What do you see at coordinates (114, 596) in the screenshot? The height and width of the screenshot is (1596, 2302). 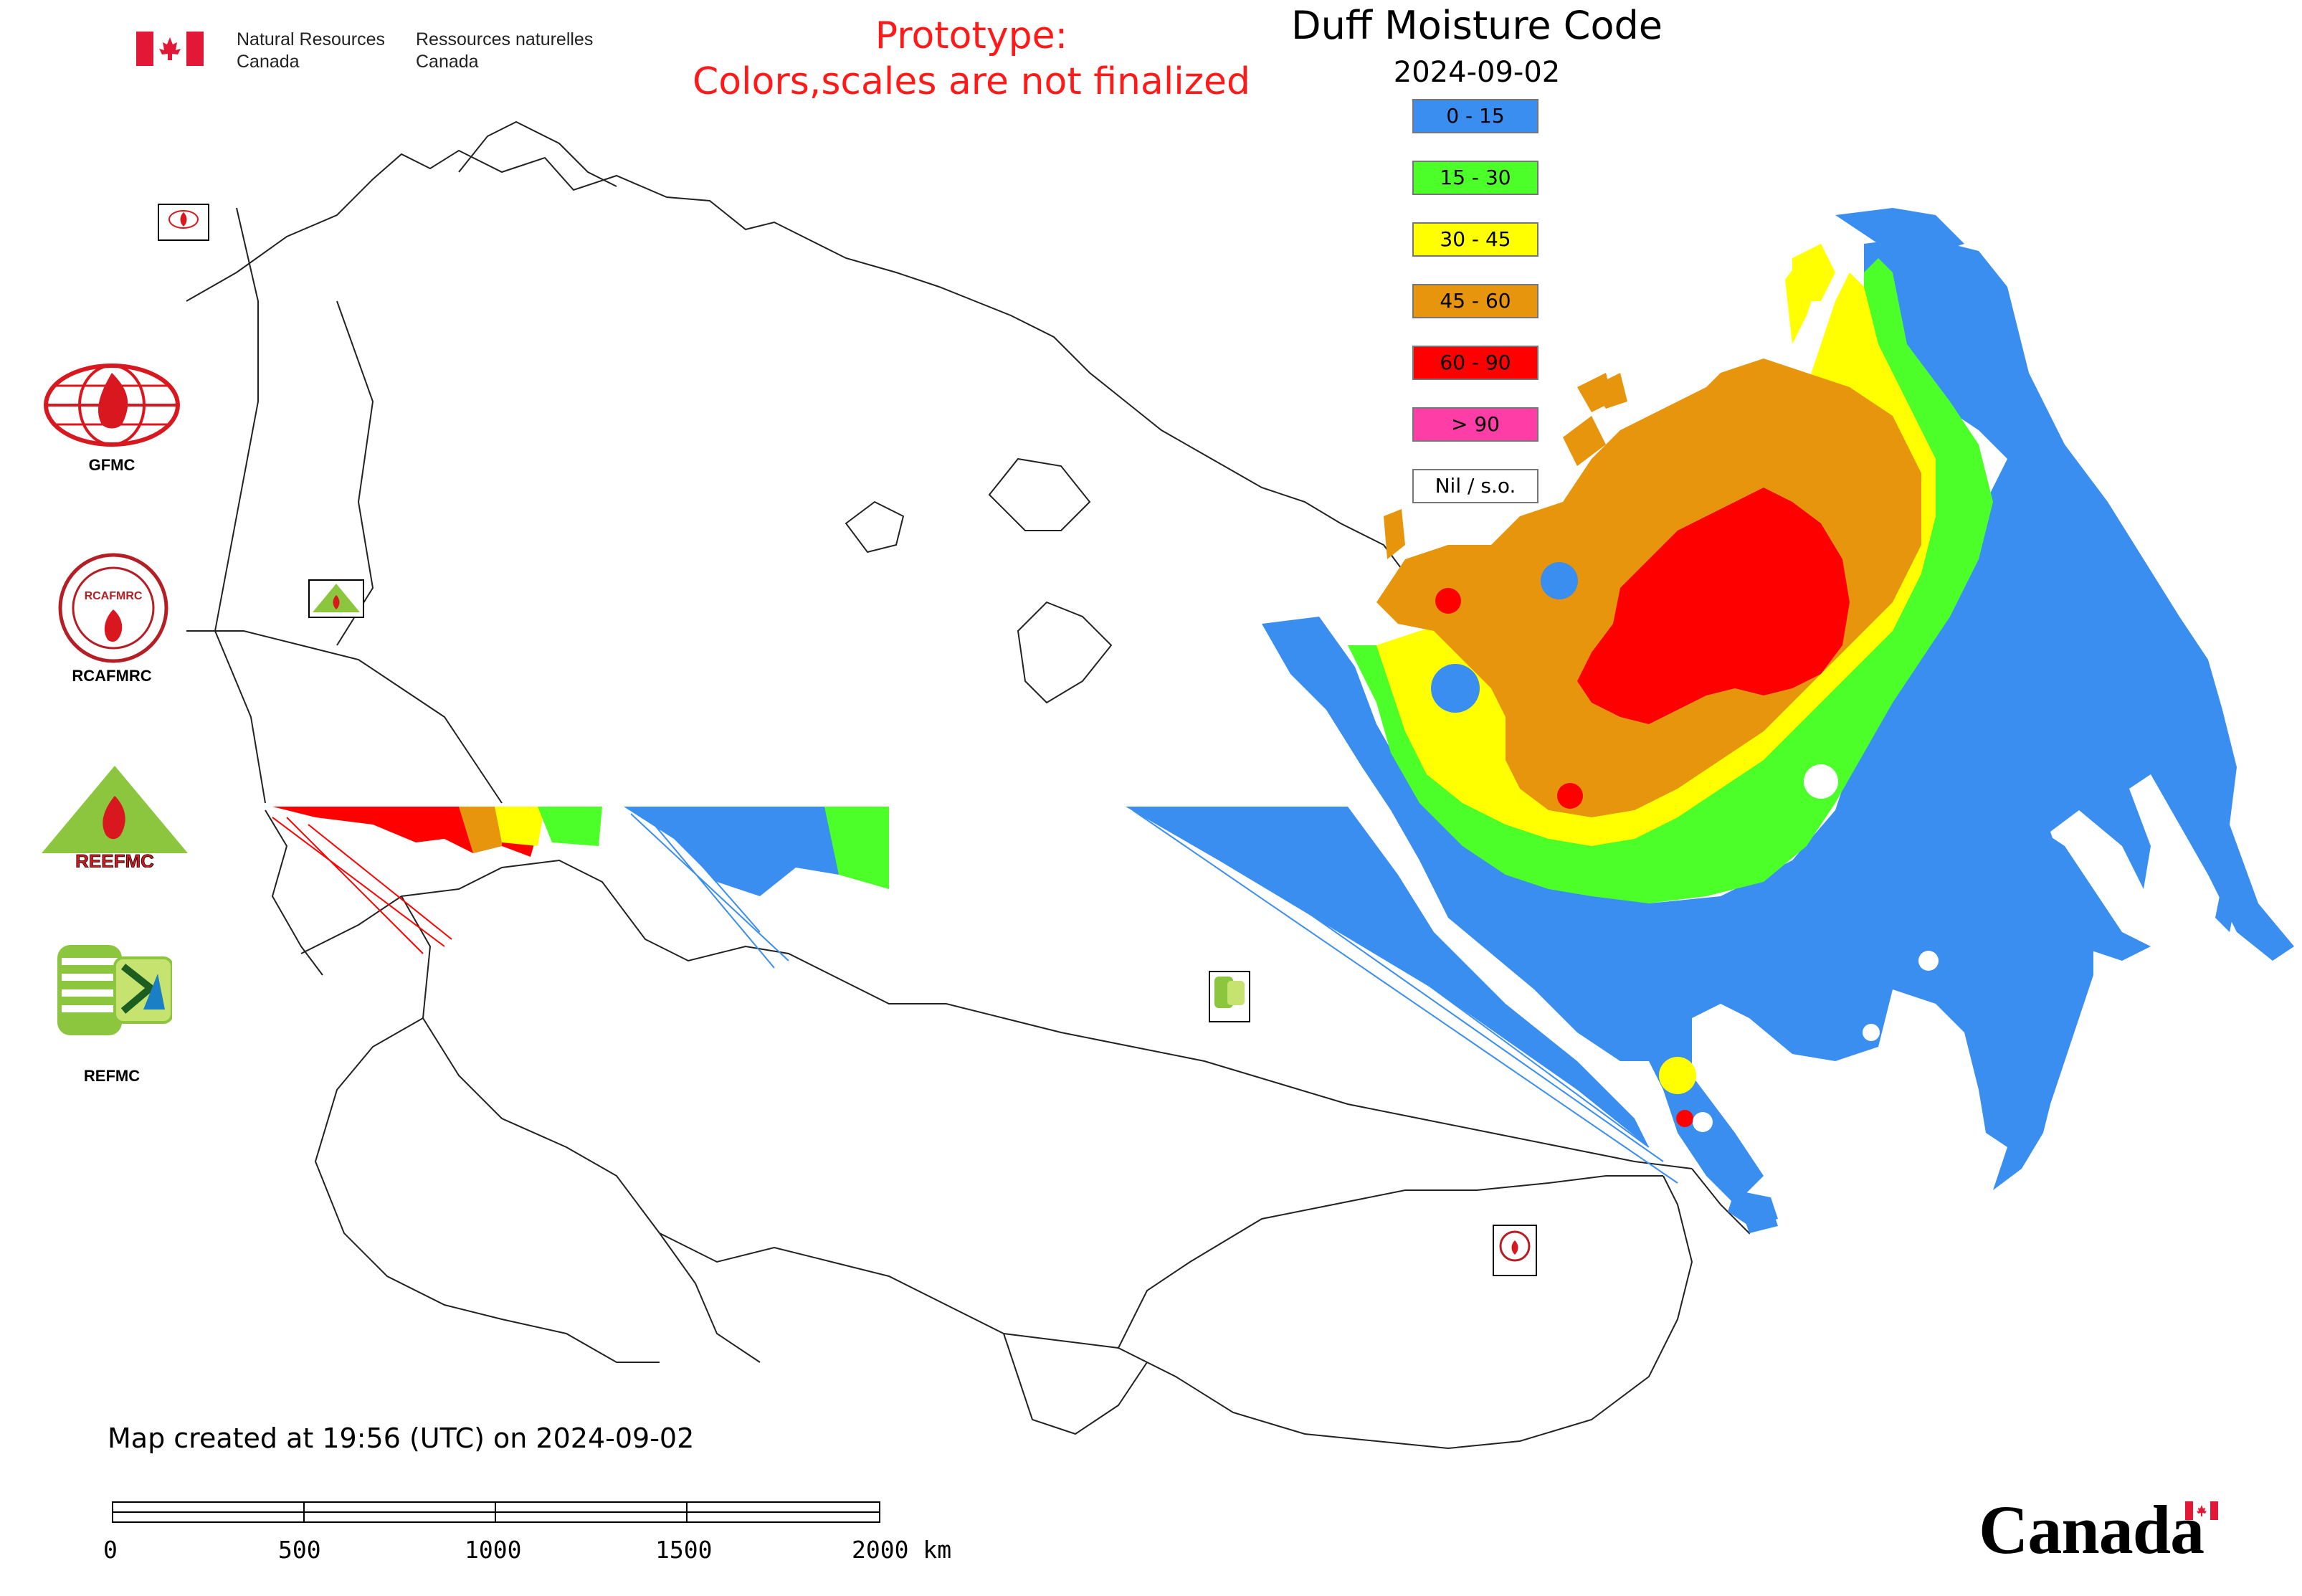 I see `svg-text: RCAFMRC` at bounding box center [114, 596].